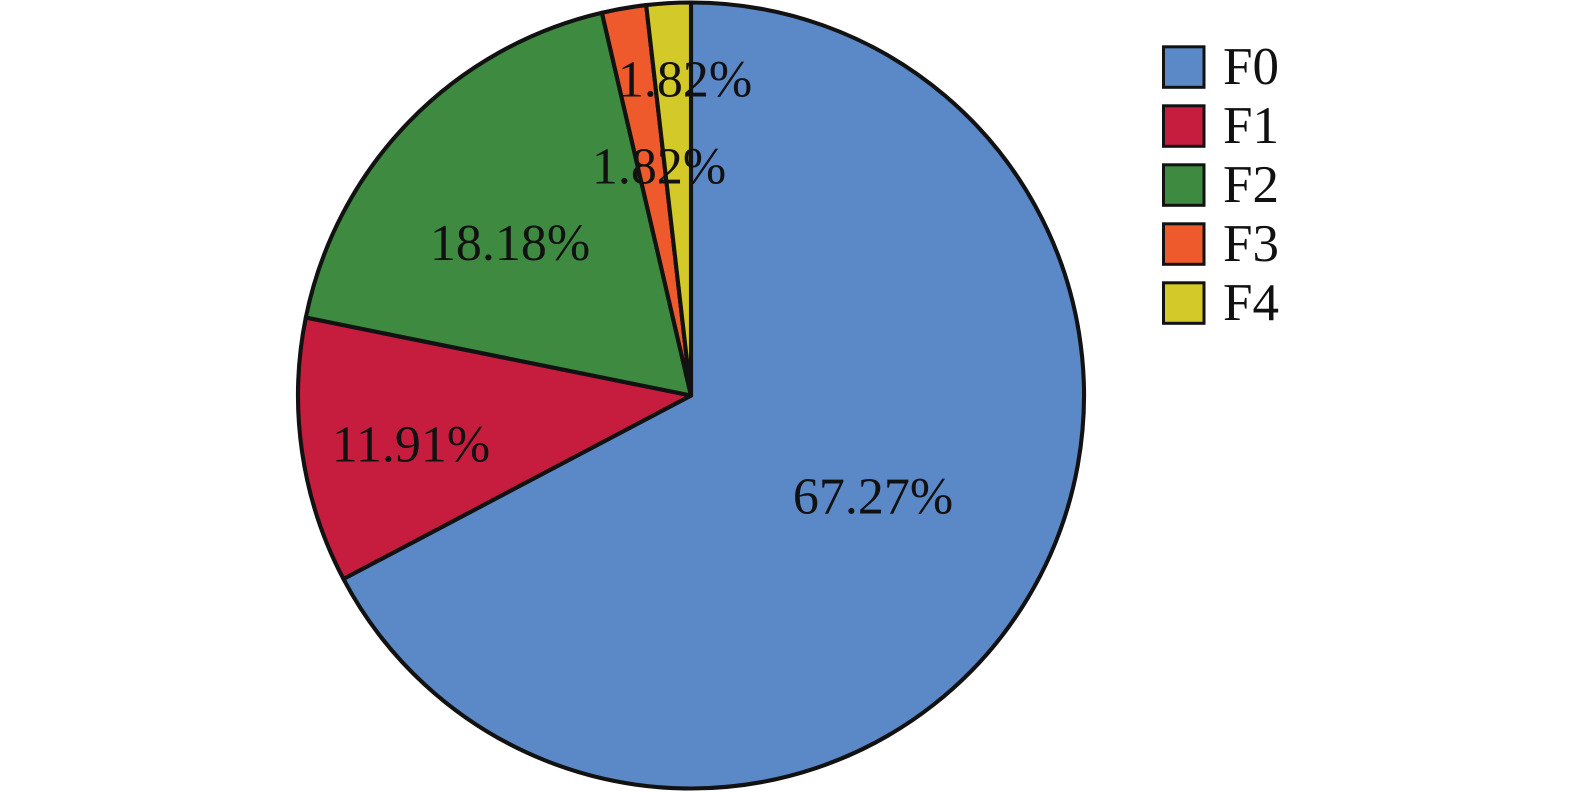 This screenshot has height=792, width=1575. I want to click on svg-text: 11.91%, so click(411, 445).